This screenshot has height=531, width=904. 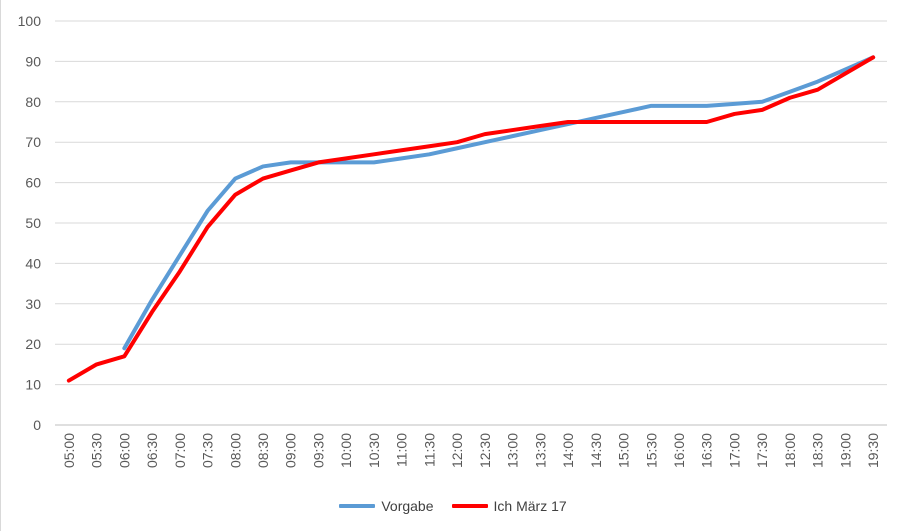 What do you see at coordinates (97, 450) in the screenshot?
I see `x-tick-label-0530: 05:30` at bounding box center [97, 450].